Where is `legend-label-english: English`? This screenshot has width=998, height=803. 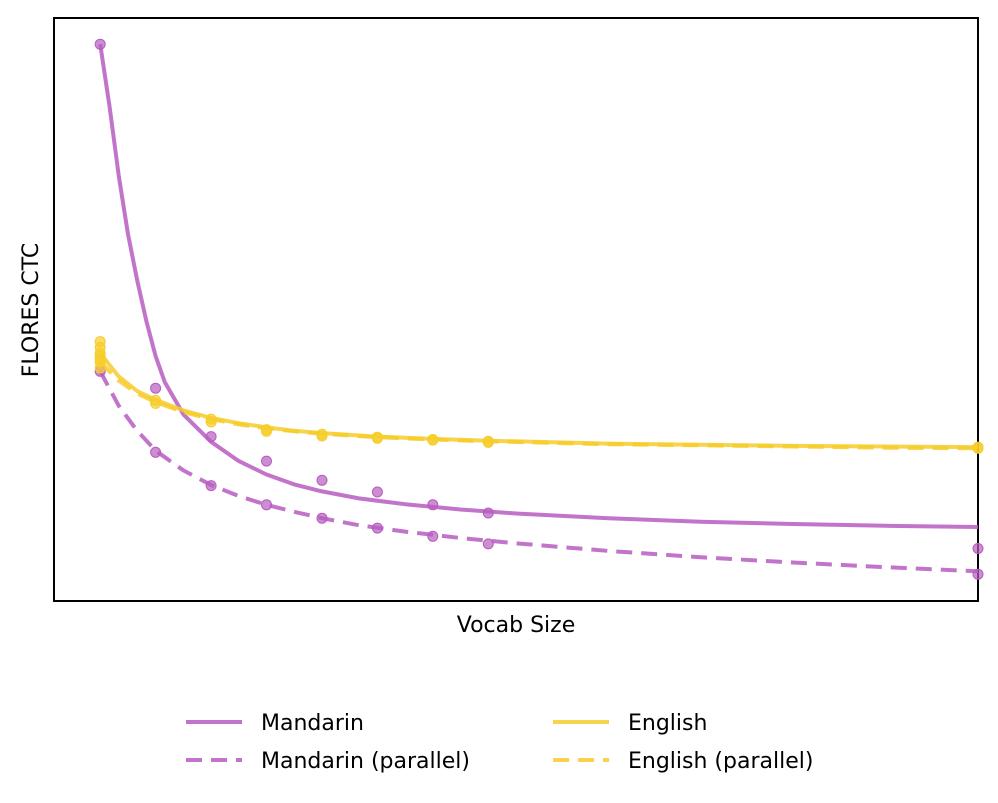 legend-label-english: English is located at coordinates (667, 723).